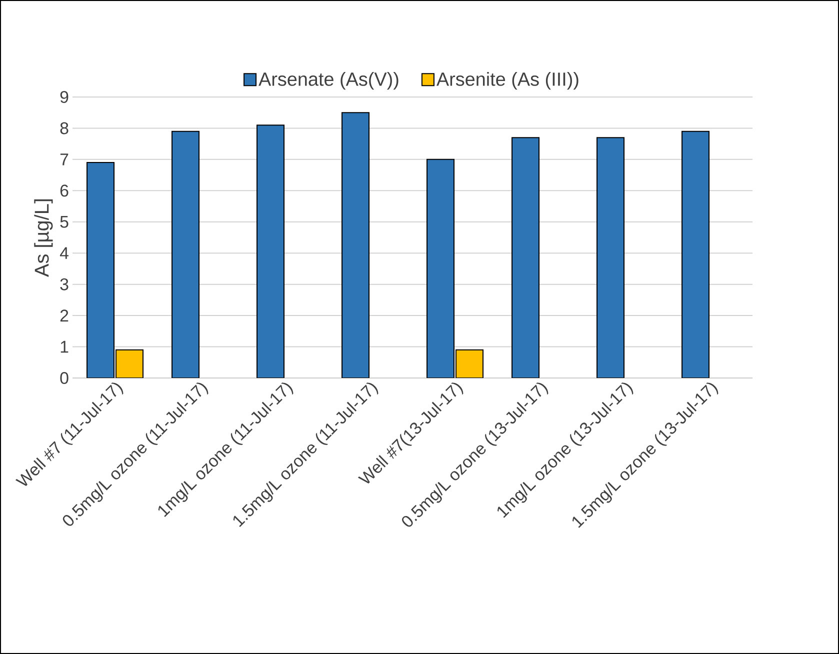 The width and height of the screenshot is (839, 654). Describe the element at coordinates (64, 222) in the screenshot. I see `y-tick-label: 5` at that location.